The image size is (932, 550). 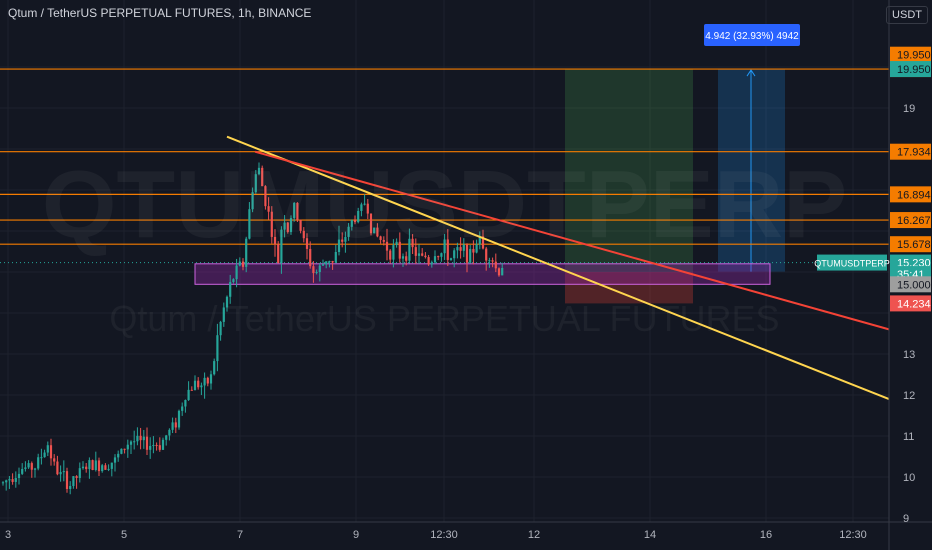 What do you see at coordinates (751, 73) in the screenshot?
I see `measure-arrowhead` at bounding box center [751, 73].